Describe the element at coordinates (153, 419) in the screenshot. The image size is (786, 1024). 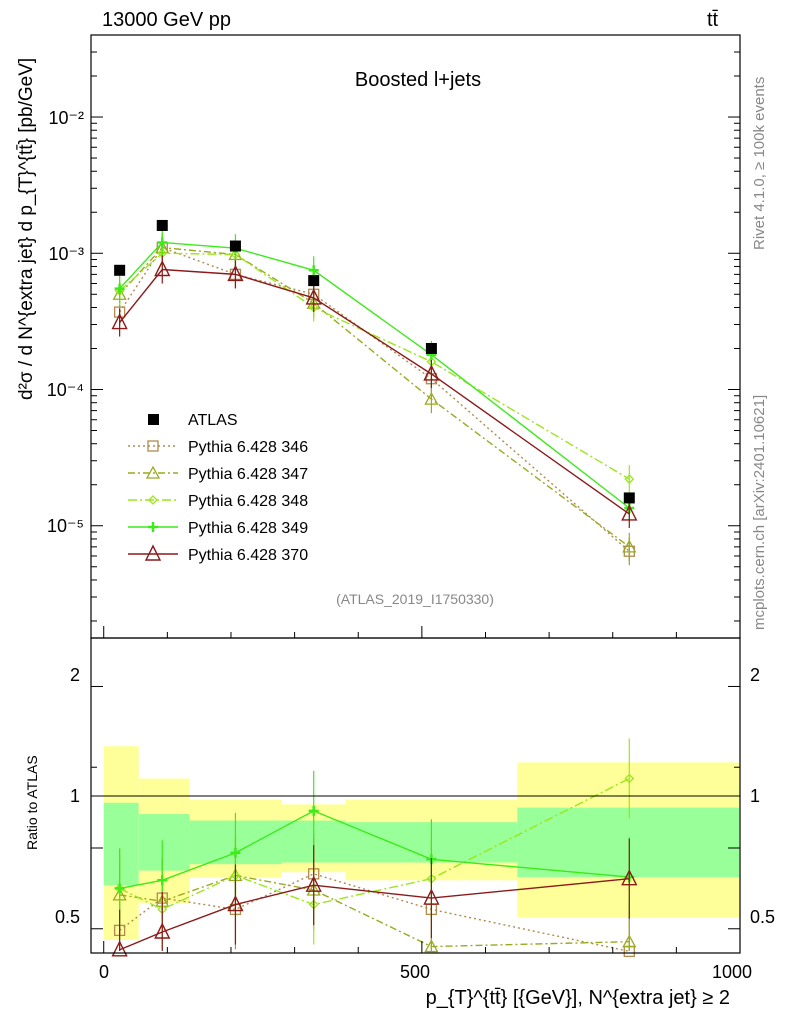
I see `legend-marker-atlas` at that location.